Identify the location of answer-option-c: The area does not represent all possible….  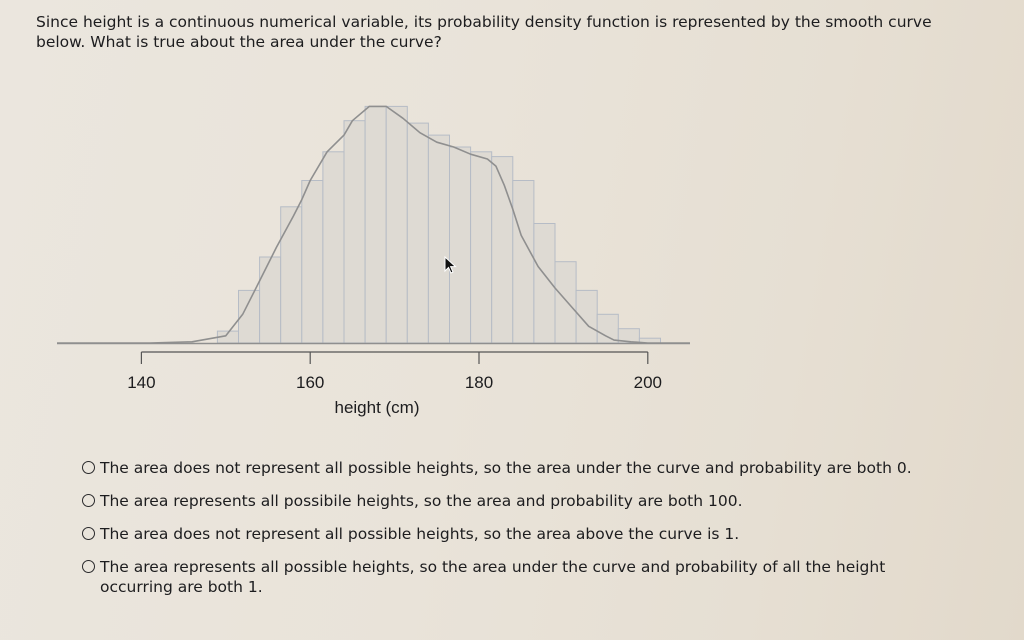
(510, 534).